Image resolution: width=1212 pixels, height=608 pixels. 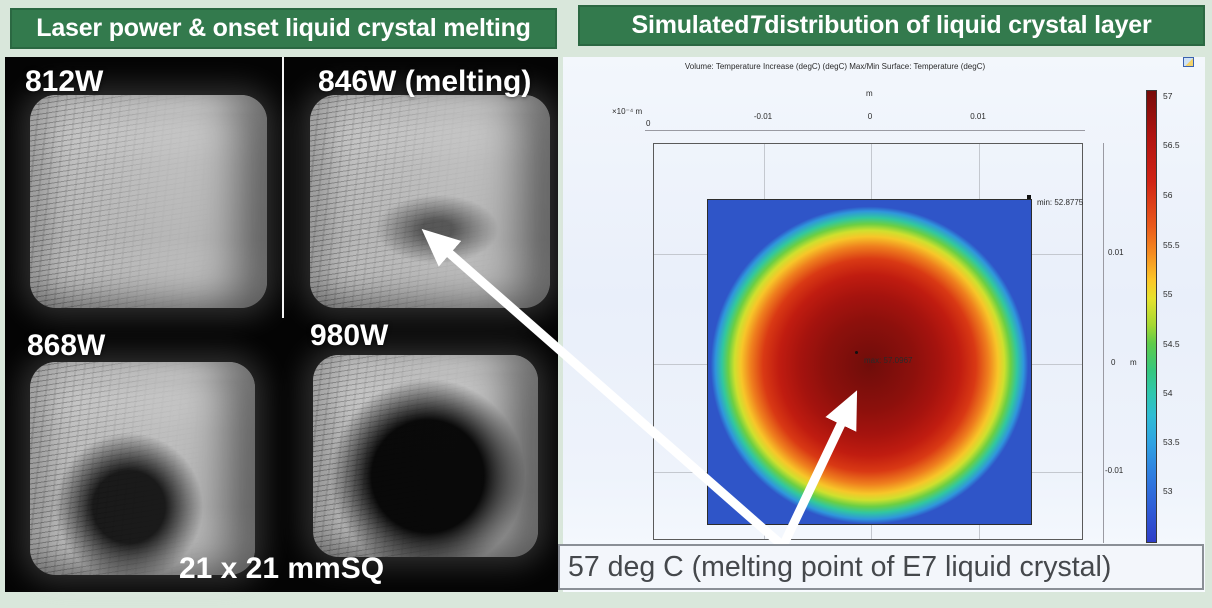 What do you see at coordinates (1171, 344) in the screenshot?
I see `colorbar-tick: 54.5` at bounding box center [1171, 344].